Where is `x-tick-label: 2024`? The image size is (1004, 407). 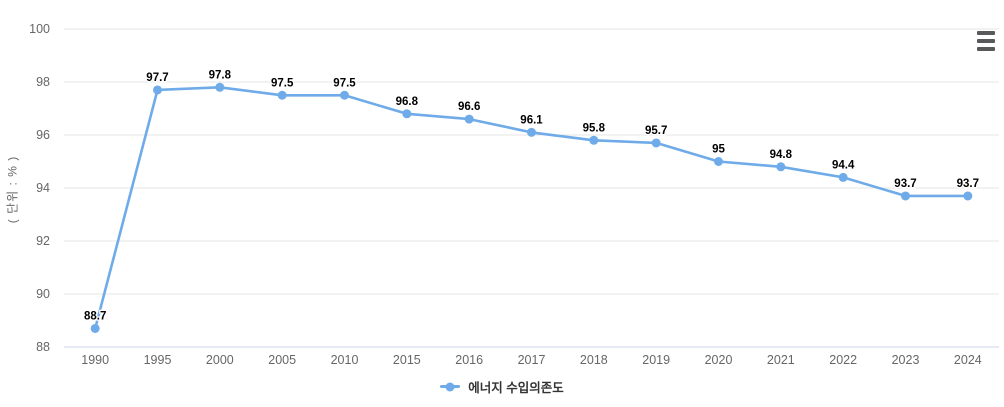
x-tick-label: 2024 is located at coordinates (968, 360).